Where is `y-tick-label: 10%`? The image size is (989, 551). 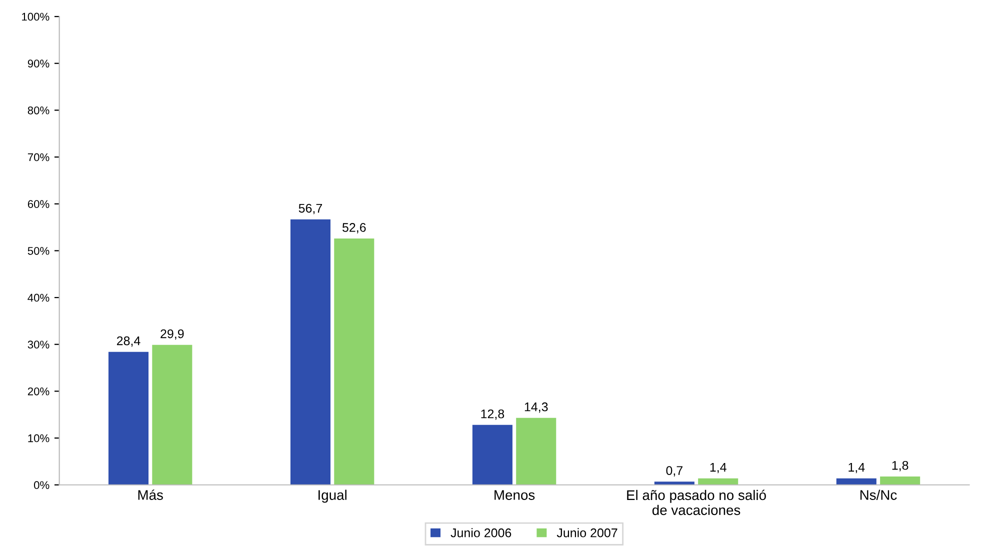
y-tick-label: 10% is located at coordinates (39, 438).